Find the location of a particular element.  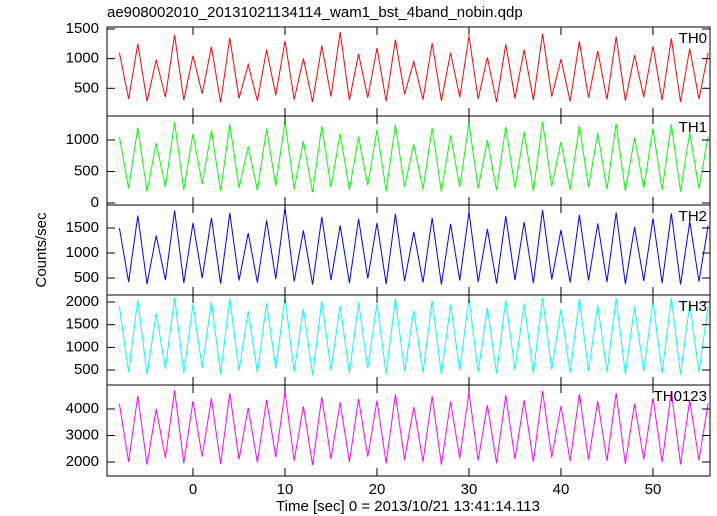

panel-label: TH2 is located at coordinates (693, 216).